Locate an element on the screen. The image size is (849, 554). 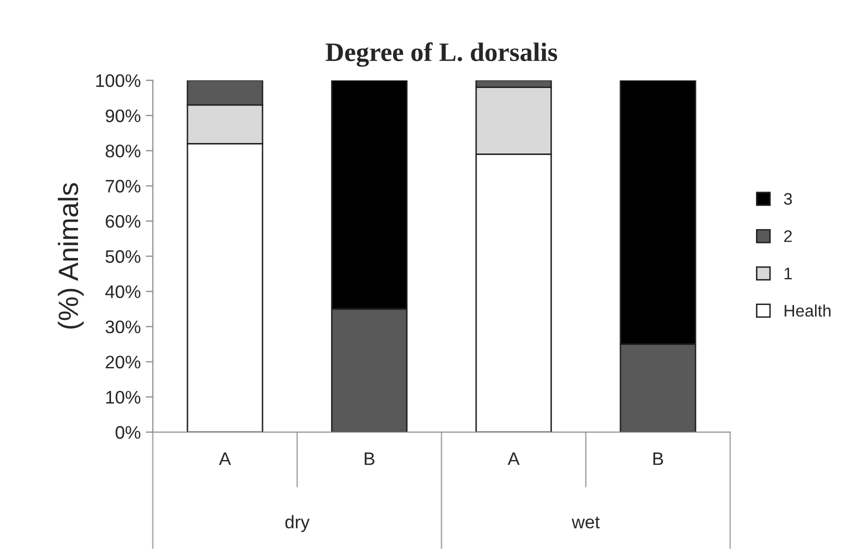
y-tick-label: 50% is located at coordinates (123, 256).